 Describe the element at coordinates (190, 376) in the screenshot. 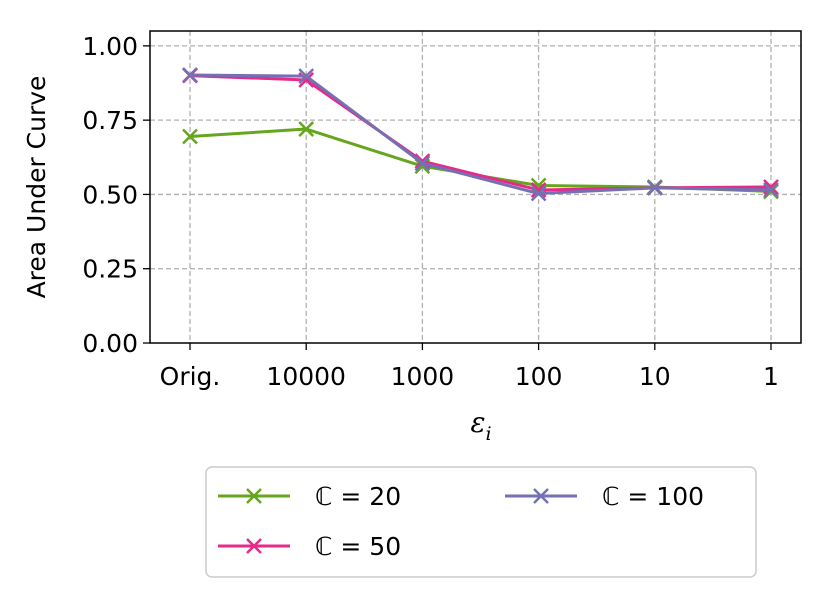

I see `x-tick-label: Orig.` at that location.